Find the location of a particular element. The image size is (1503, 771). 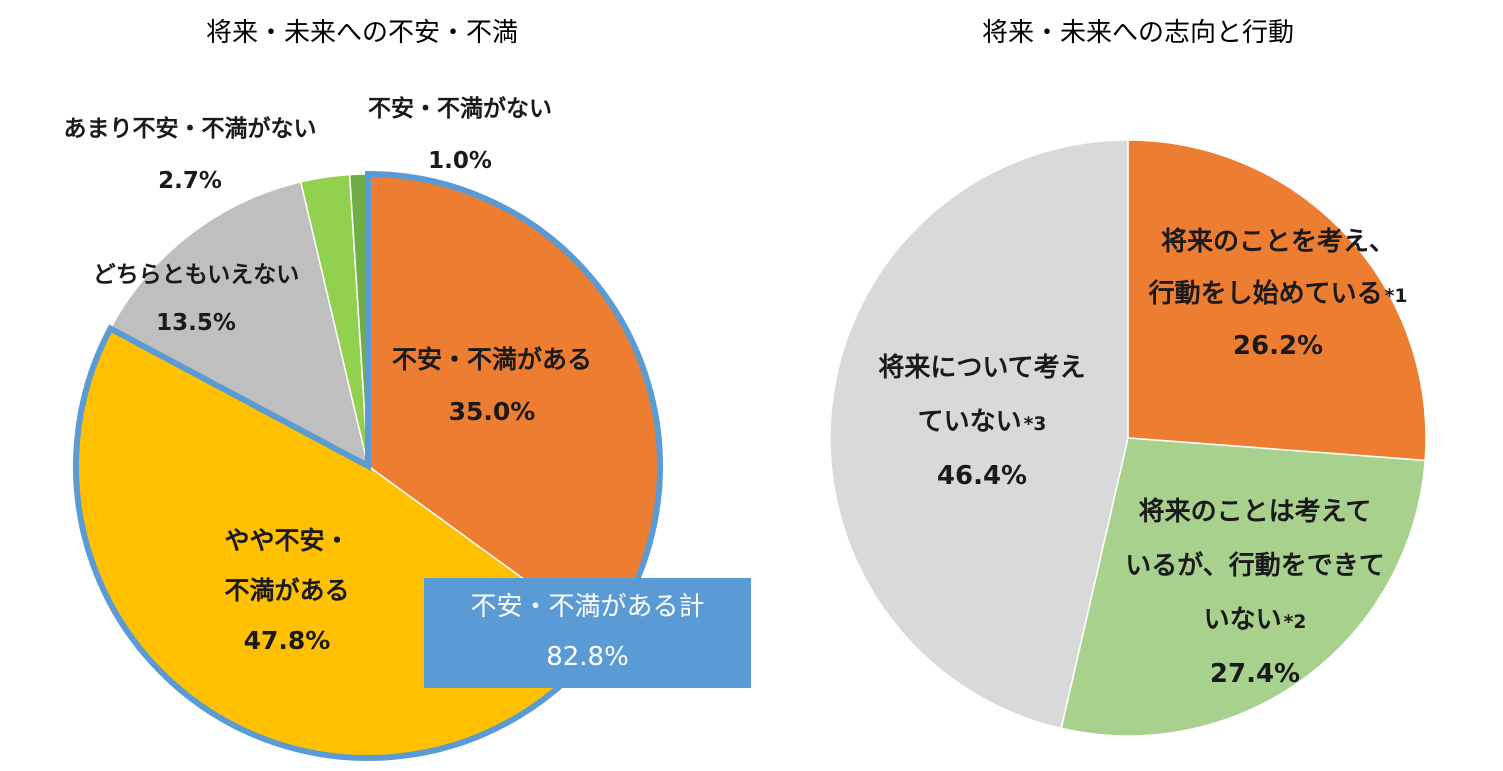

callout-value: 82.8% is located at coordinates (587, 657).